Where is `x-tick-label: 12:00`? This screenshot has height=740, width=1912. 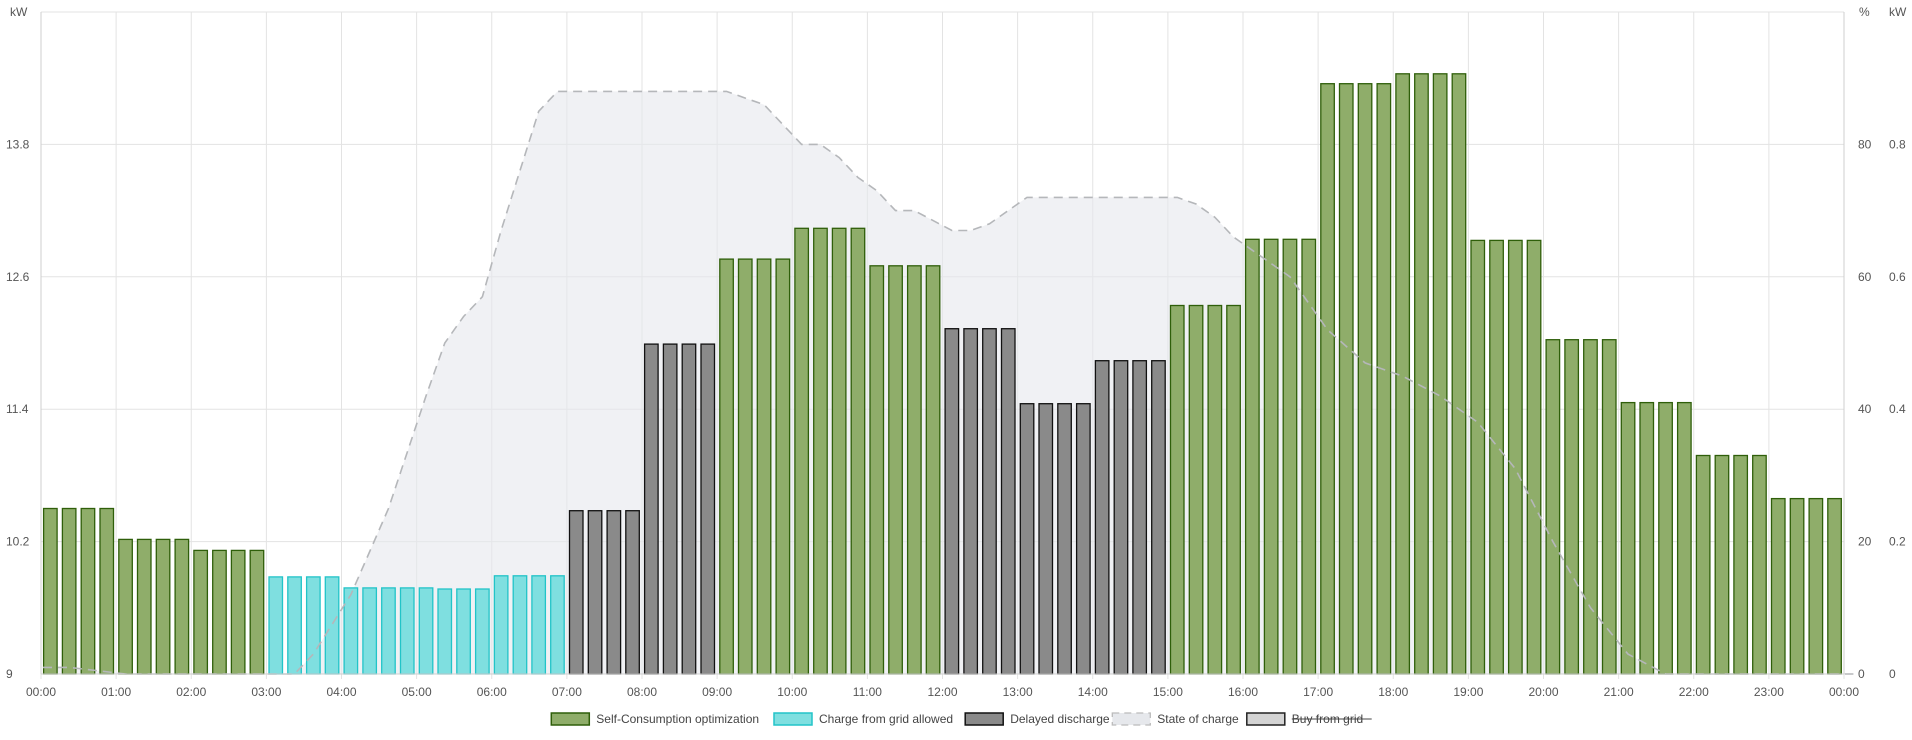
x-tick-label: 12:00 is located at coordinates (942, 692).